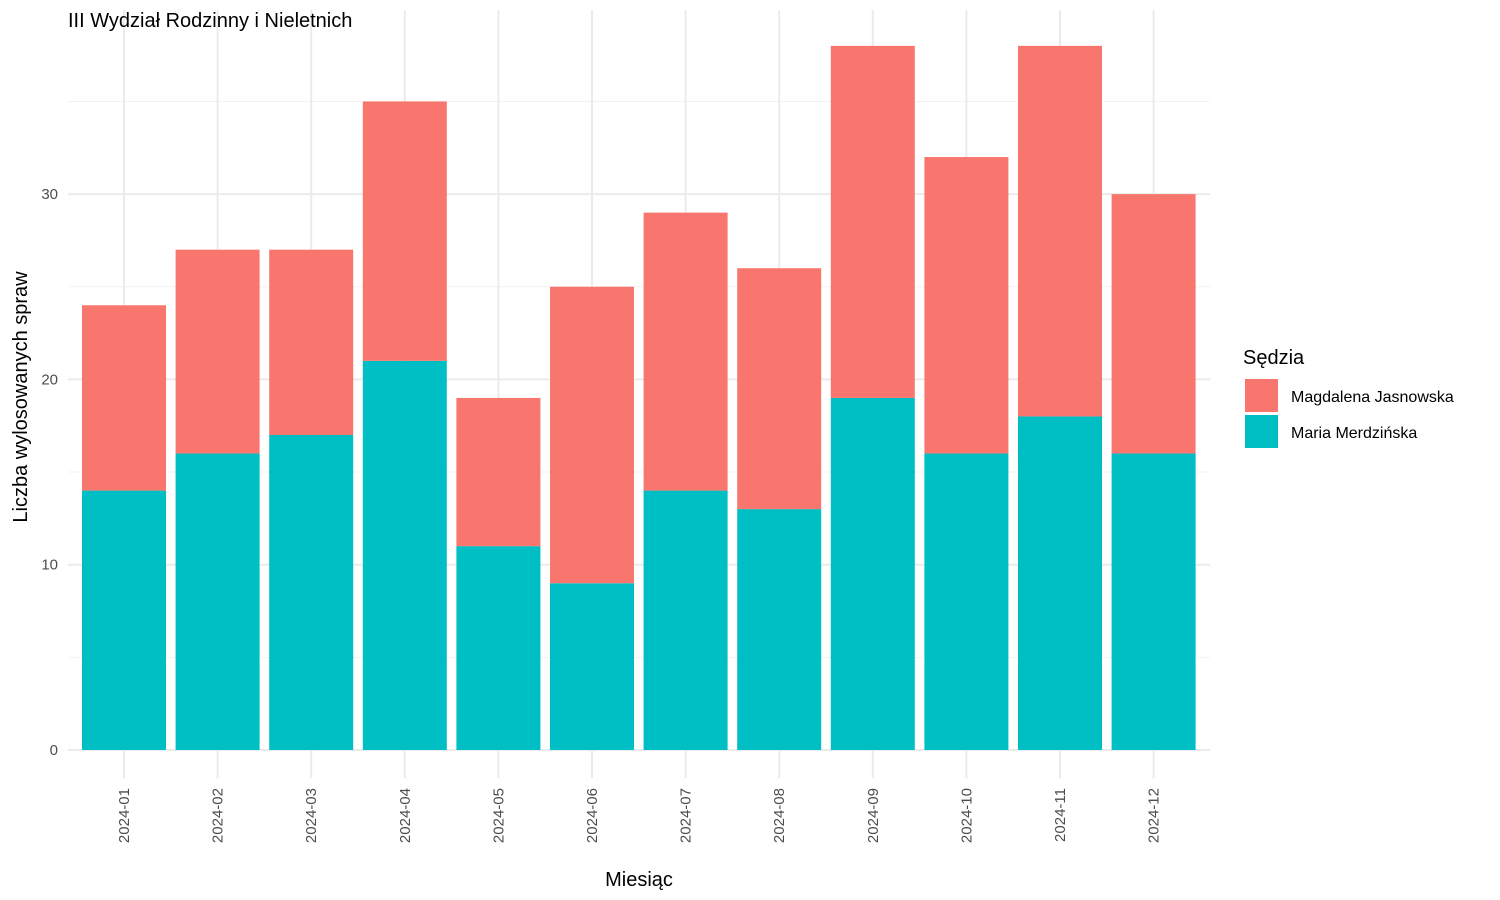  Describe the element at coordinates (405, 815) in the screenshot. I see `x-tick-label: 2024-04` at that location.